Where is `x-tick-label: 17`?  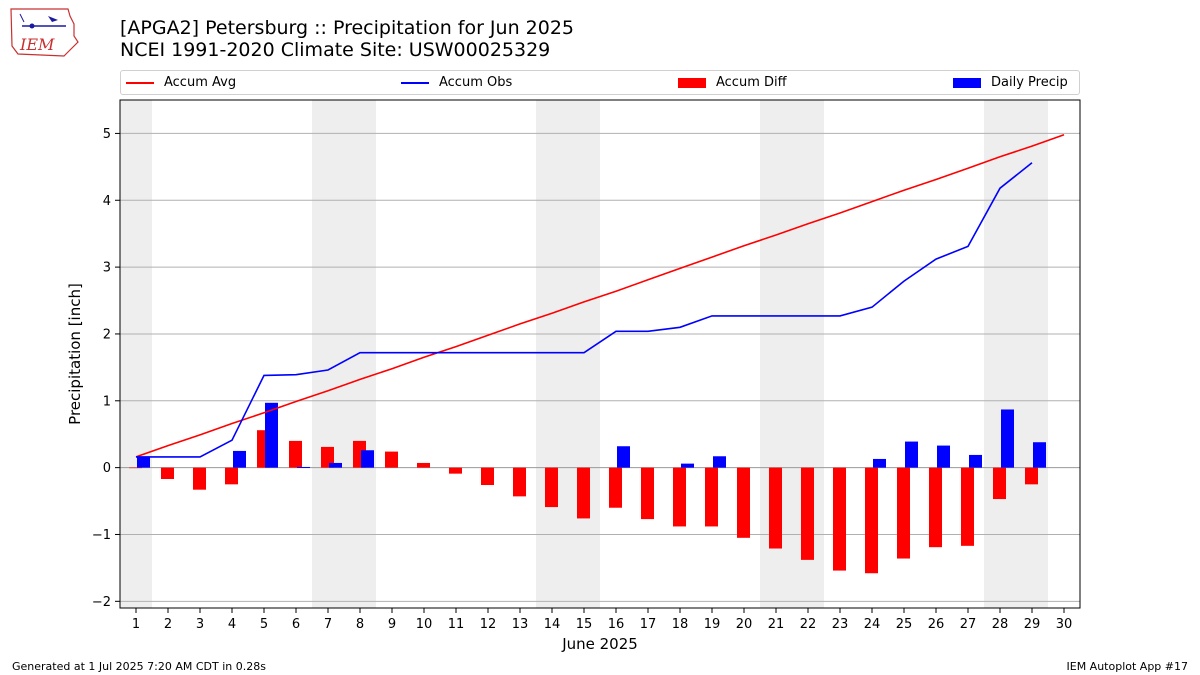
x-tick-label: 17 is located at coordinates (648, 624).